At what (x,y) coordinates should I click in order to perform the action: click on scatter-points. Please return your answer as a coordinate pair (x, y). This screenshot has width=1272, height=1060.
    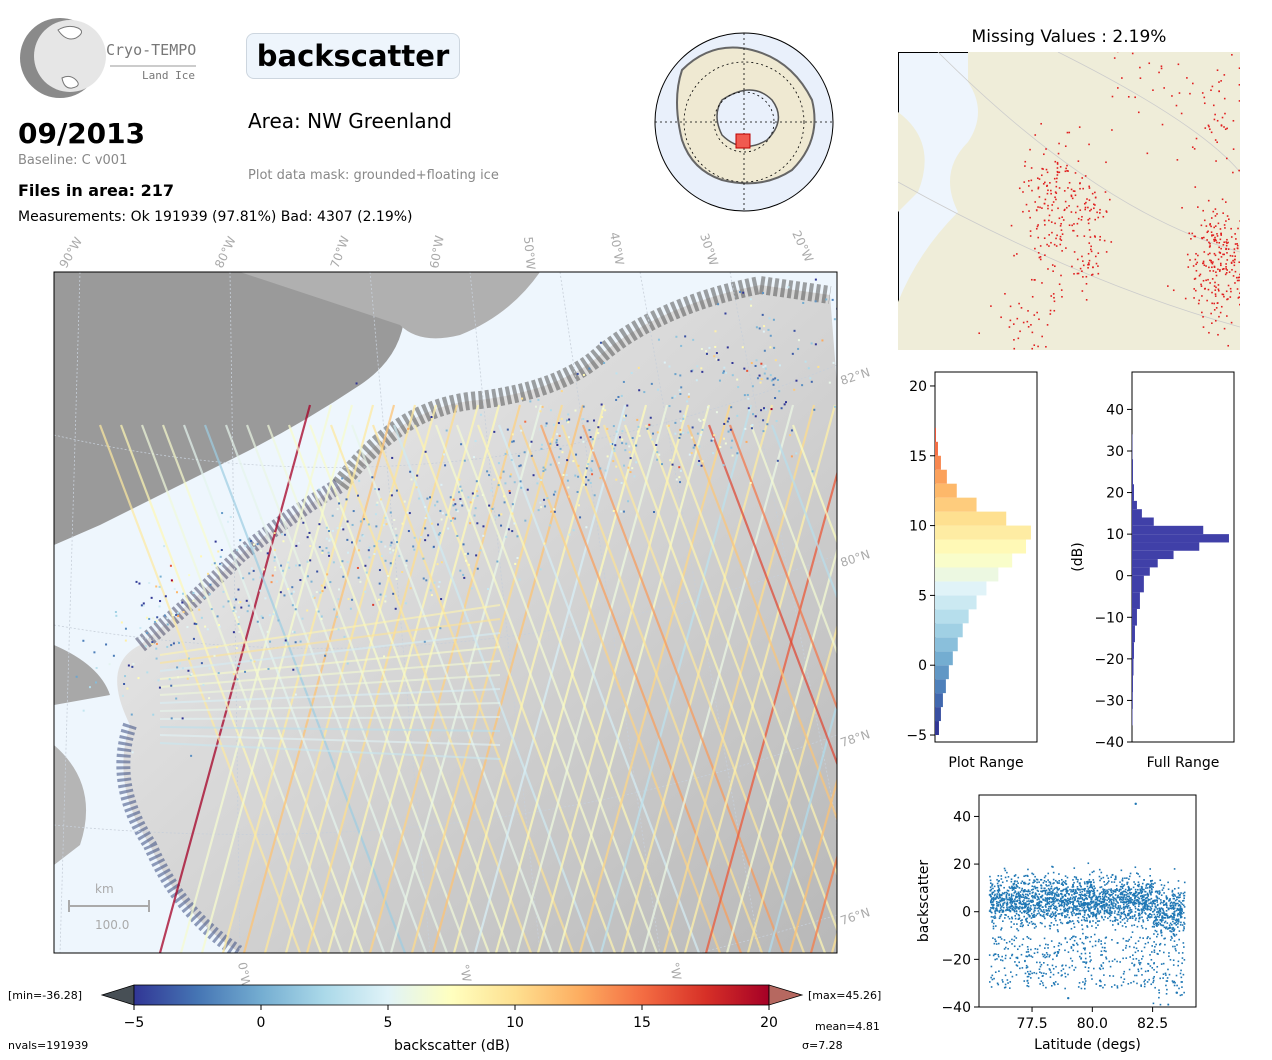
    Looking at the image, I should click on (1087, 904).